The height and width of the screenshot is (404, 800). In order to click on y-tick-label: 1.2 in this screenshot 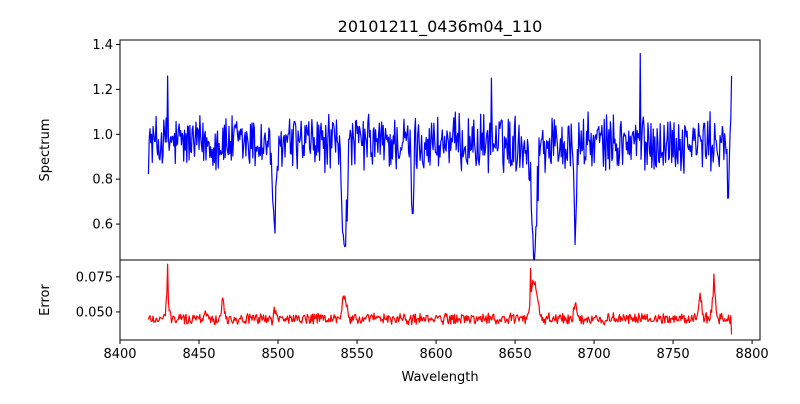, I will do `click(102, 90)`.